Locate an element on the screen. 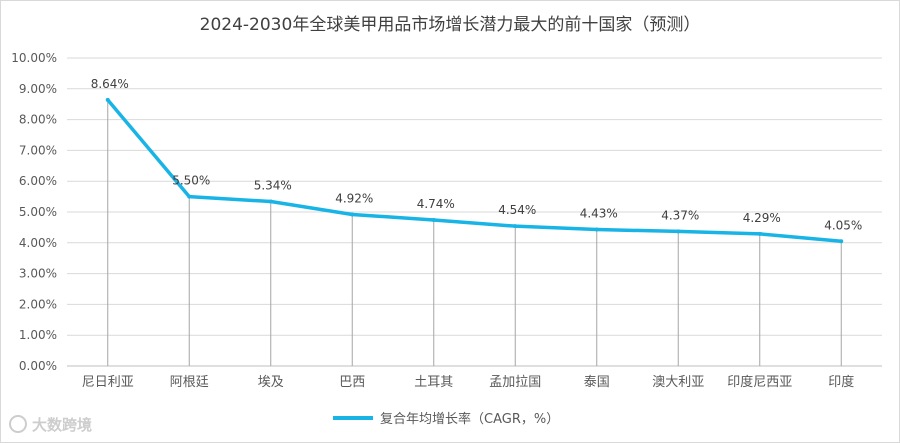  legend: 复合年均增长率（CAGR，%） is located at coordinates (446, 419).